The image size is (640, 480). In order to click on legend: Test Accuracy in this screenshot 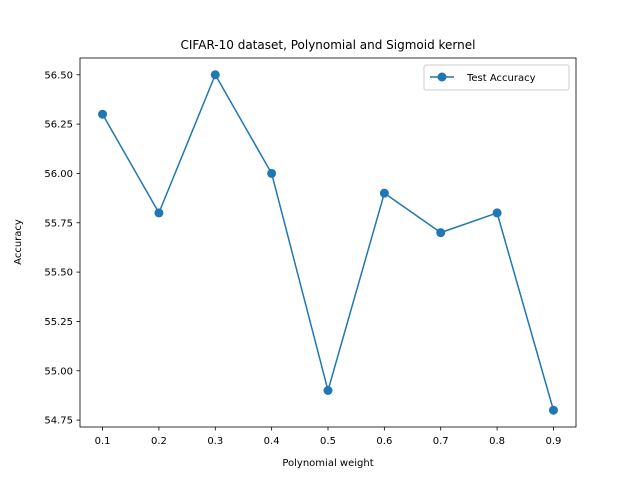, I will do `click(496, 77)`.